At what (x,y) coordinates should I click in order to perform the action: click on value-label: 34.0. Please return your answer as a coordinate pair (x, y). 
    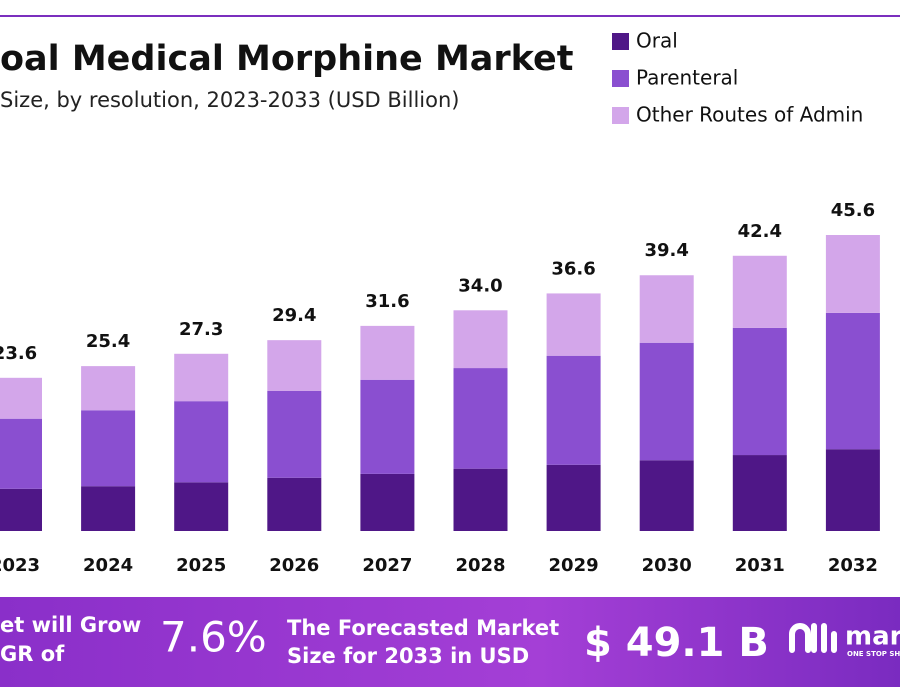
    Looking at the image, I should click on (480, 285).